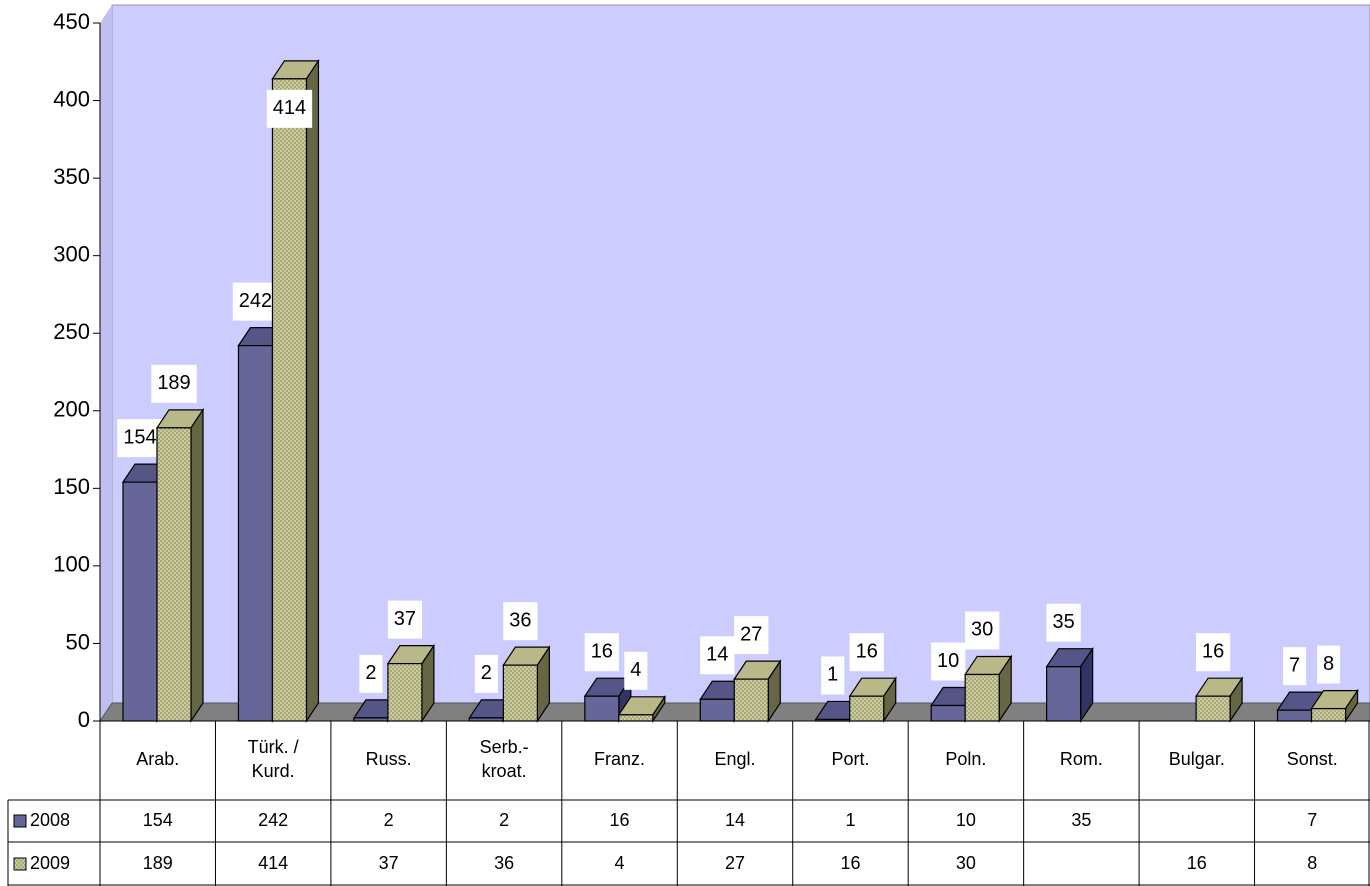 This screenshot has height=886, width=1370. Describe the element at coordinates (965, 759) in the screenshot. I see `x-tick-label: Poln.` at that location.